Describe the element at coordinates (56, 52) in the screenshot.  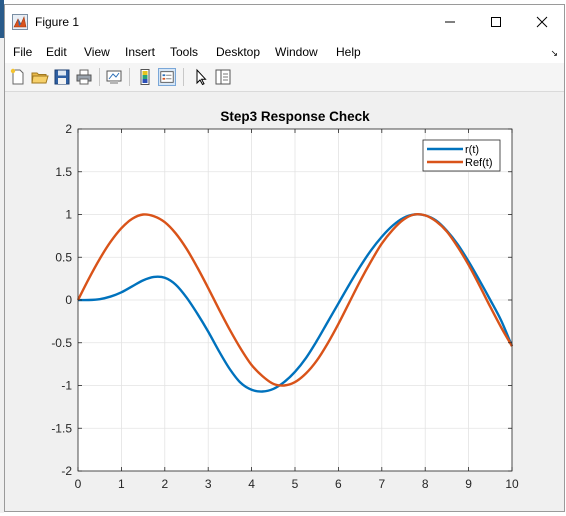
I see `menu-edit: Edit` at that location.